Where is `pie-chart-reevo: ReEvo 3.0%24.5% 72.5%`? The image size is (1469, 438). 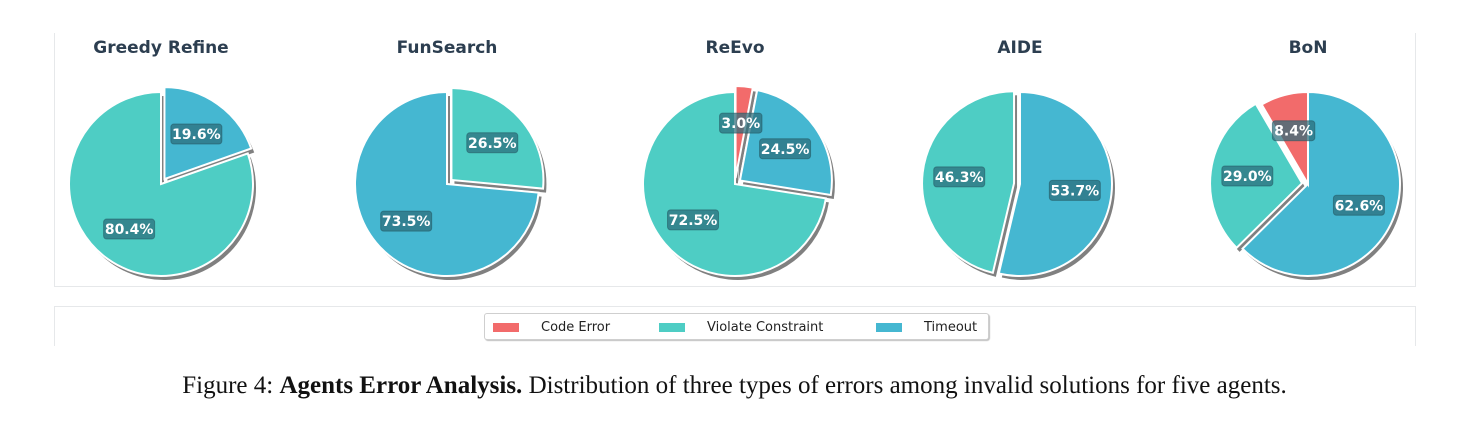 pie-chart-reevo: ReEvo 3.0%24.5% 72.5% is located at coordinates (738, 159).